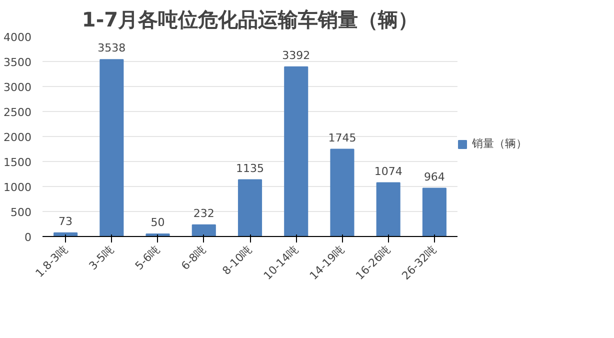 Image resolution: width=614 pixels, height=338 pixels. Describe the element at coordinates (147, 257) in the screenshot. I see `x-tick-label: 5-6吨` at that location.